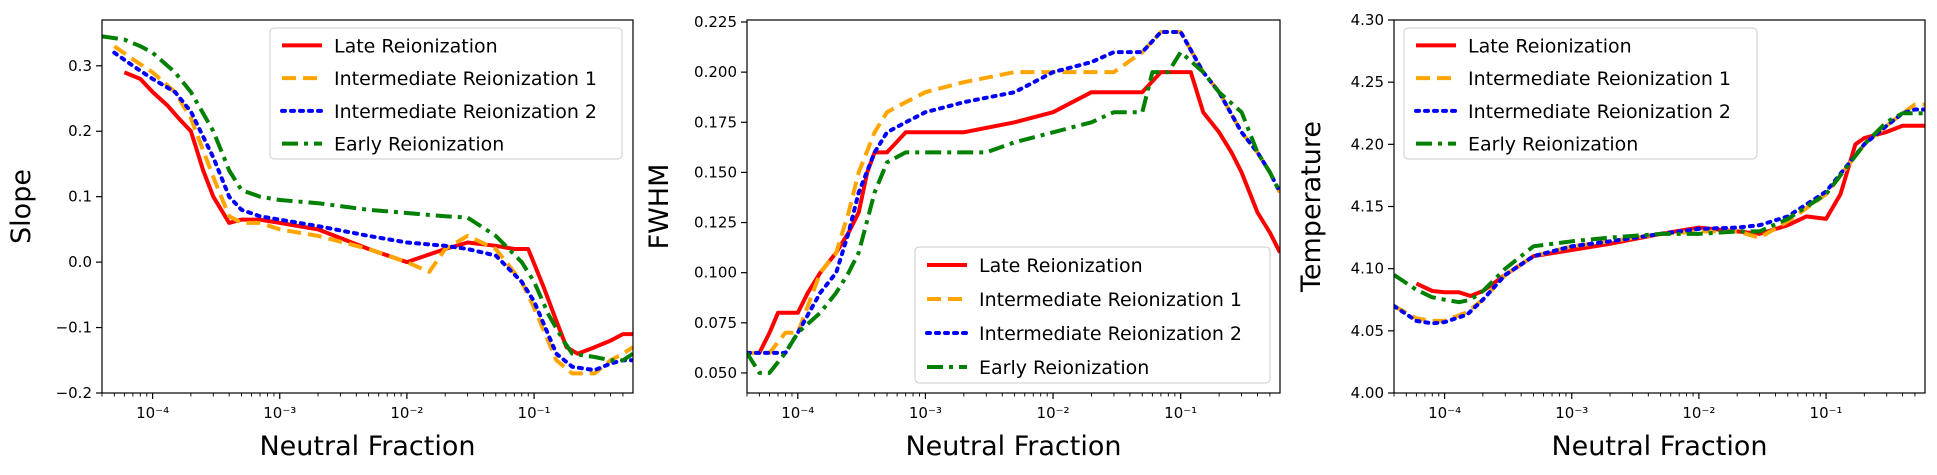 The height and width of the screenshot is (475, 1937). Describe the element at coordinates (715, 323) in the screenshot. I see `y-tick-label: 0.075` at that location.